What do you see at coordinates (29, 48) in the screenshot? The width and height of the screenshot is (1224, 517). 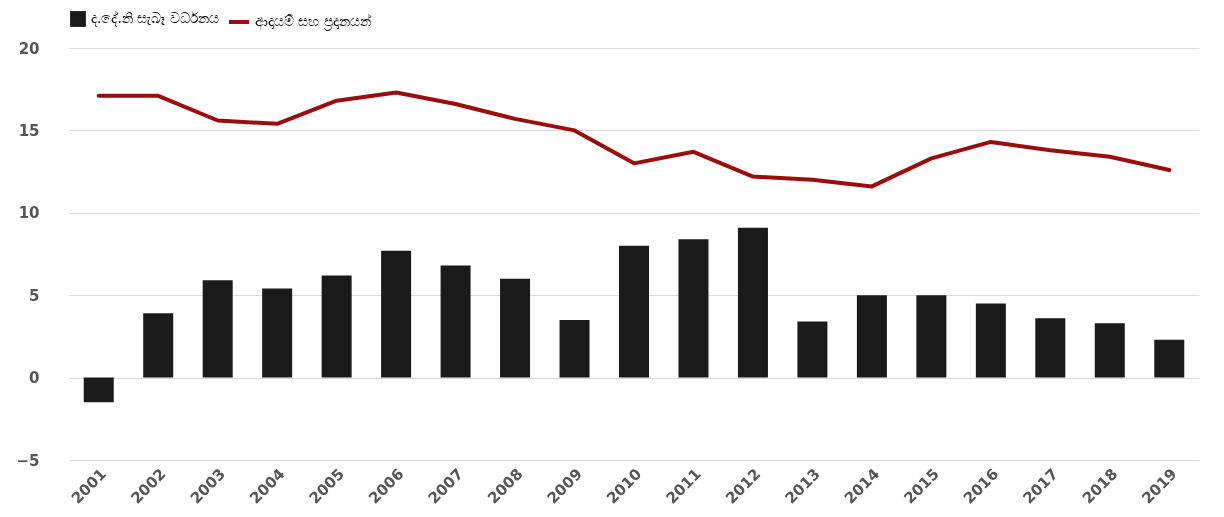 I see `y-tick-label: 20` at bounding box center [29, 48].